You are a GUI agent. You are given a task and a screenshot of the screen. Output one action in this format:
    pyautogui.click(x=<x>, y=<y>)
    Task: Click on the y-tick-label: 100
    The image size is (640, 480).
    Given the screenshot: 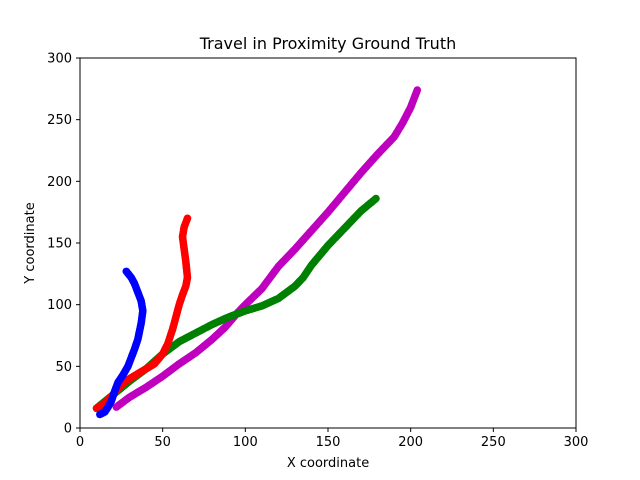 What is the action you would take?
    pyautogui.click(x=59, y=305)
    